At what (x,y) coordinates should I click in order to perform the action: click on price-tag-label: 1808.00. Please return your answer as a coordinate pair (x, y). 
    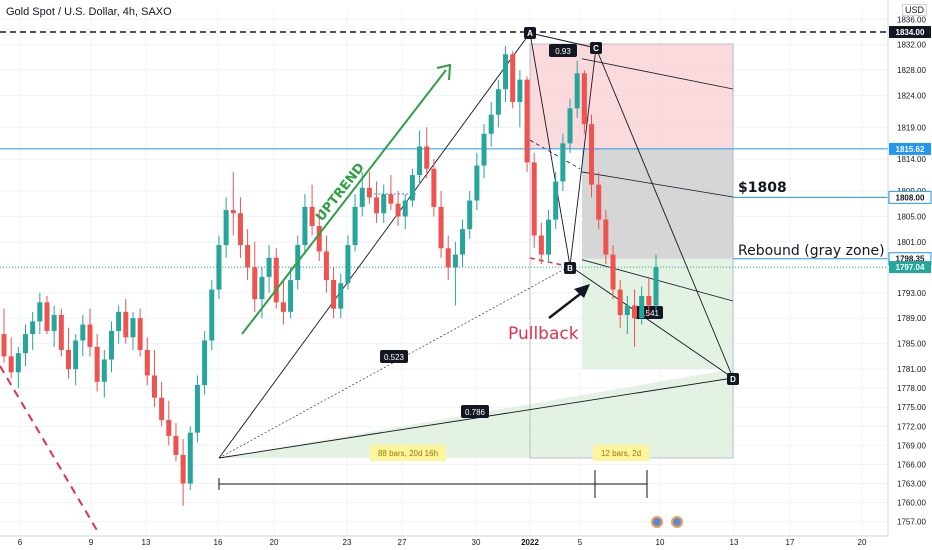
    Looking at the image, I should click on (910, 197).